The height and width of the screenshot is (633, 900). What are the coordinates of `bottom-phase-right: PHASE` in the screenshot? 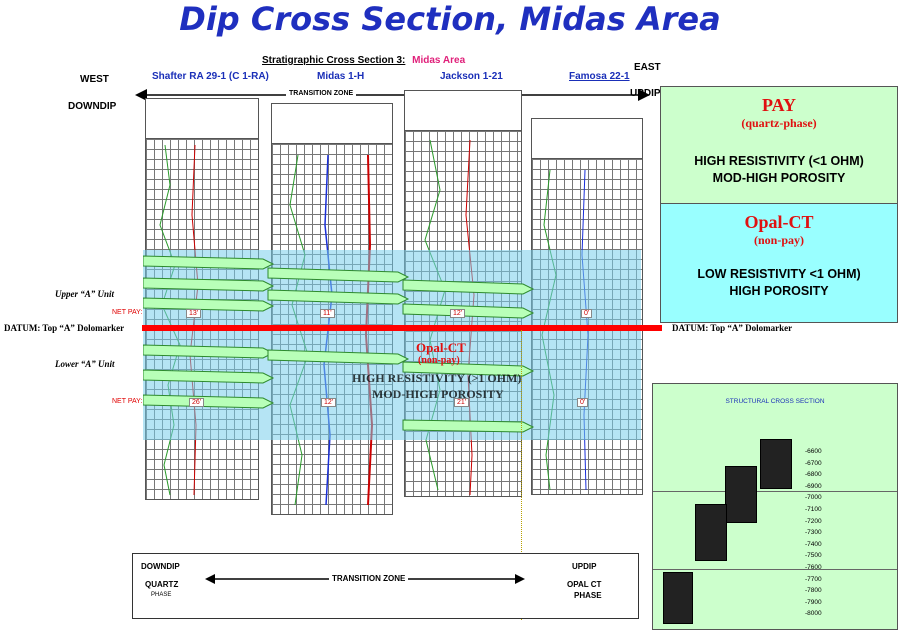 It's located at (588, 595).